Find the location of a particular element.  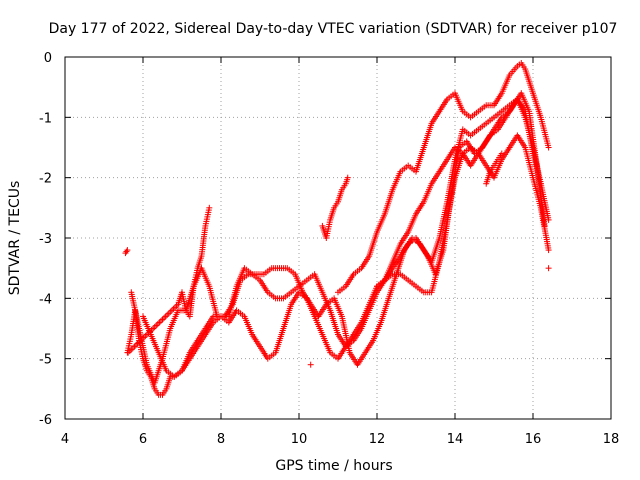

y-tick-label: -3 is located at coordinates (45, 239).